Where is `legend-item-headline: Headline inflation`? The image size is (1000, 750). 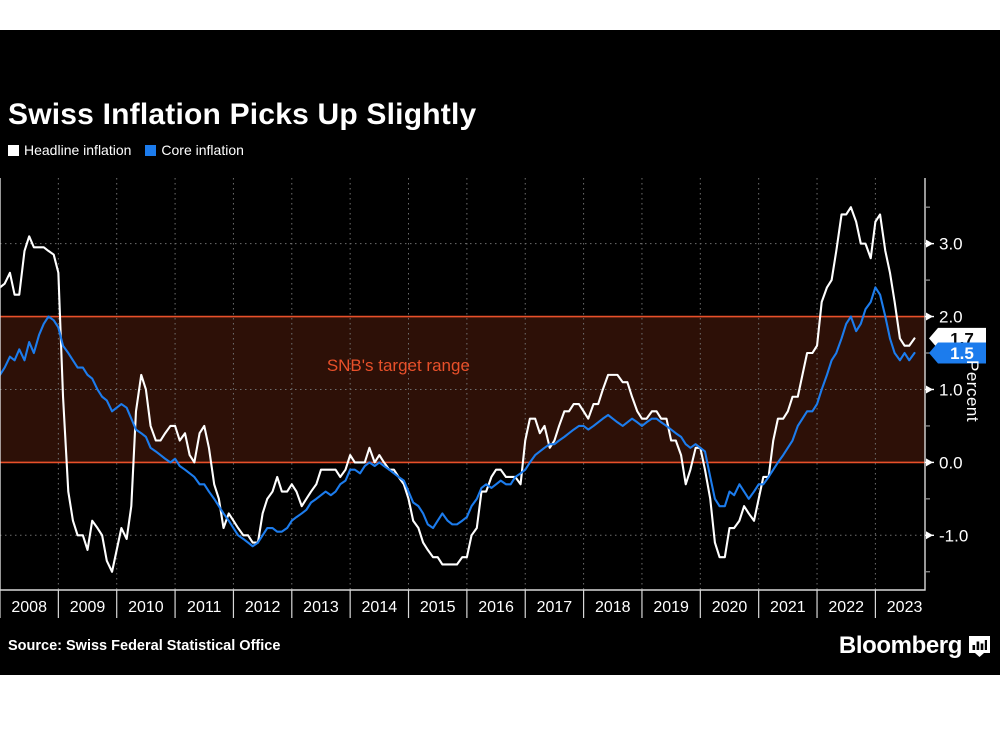
legend-item-headline: Headline inflation is located at coordinates (69, 150).